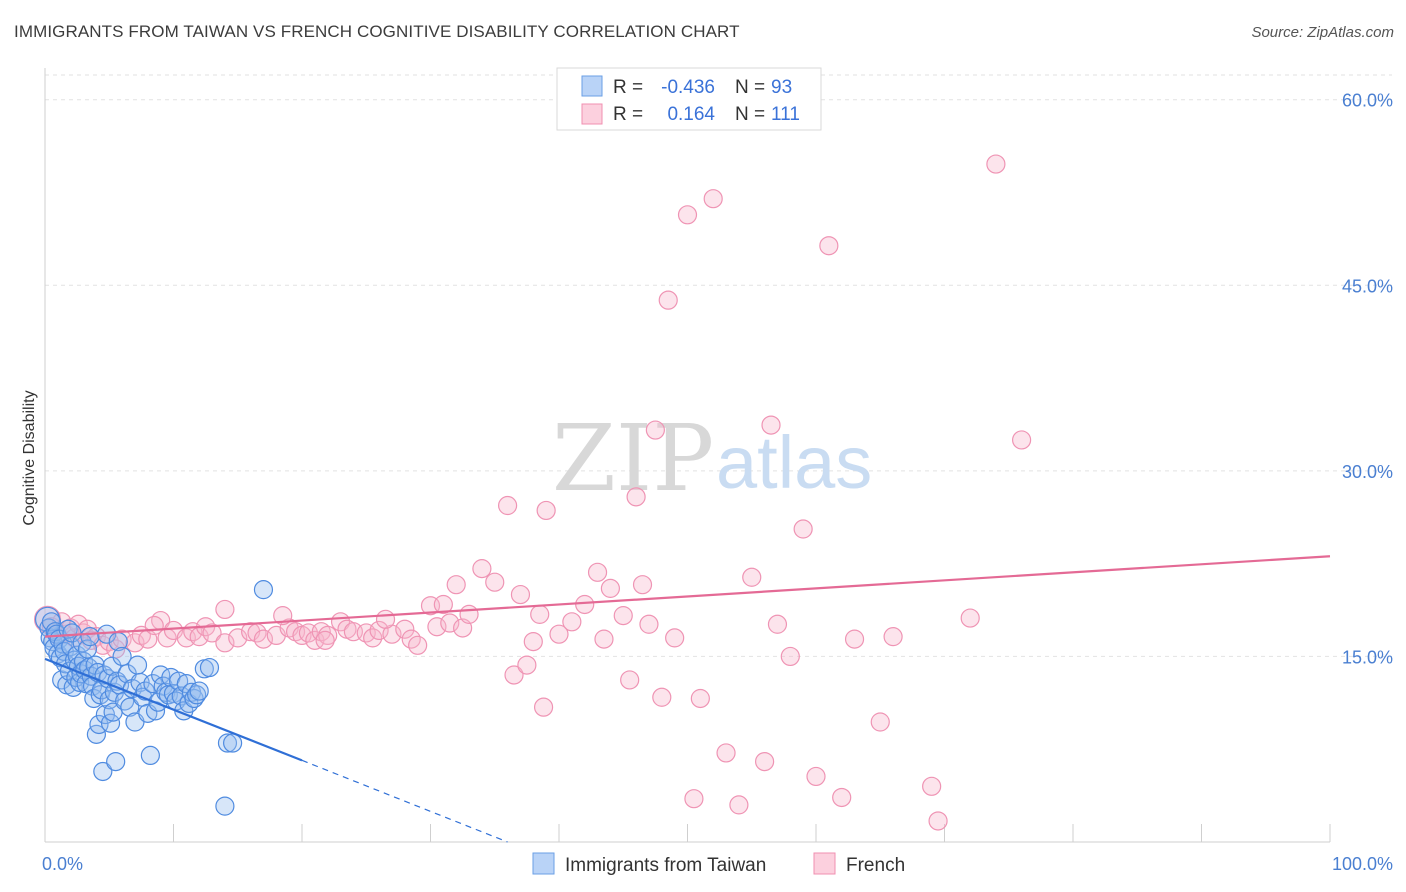 Image resolution: width=1406 pixels, height=892 pixels. Describe the element at coordinates (543, 863) in the screenshot. I see `bottom-legend-swatch-taiwan` at that location.